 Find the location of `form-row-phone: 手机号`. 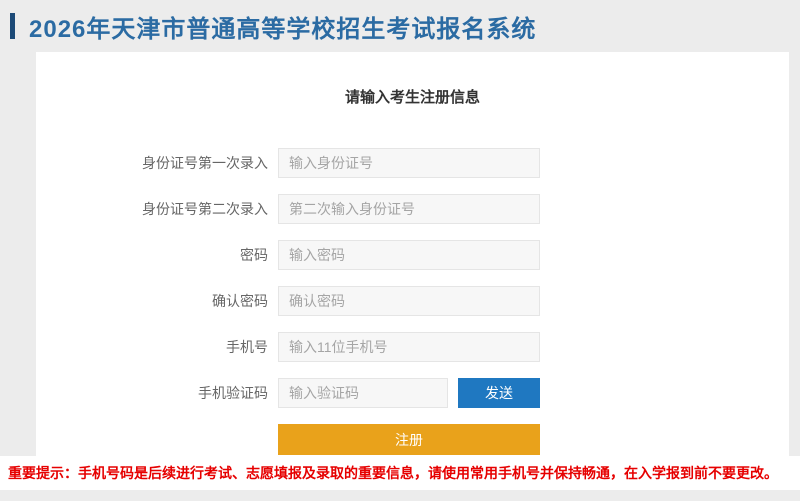

form-row-phone: 手机号 is located at coordinates (412, 347).